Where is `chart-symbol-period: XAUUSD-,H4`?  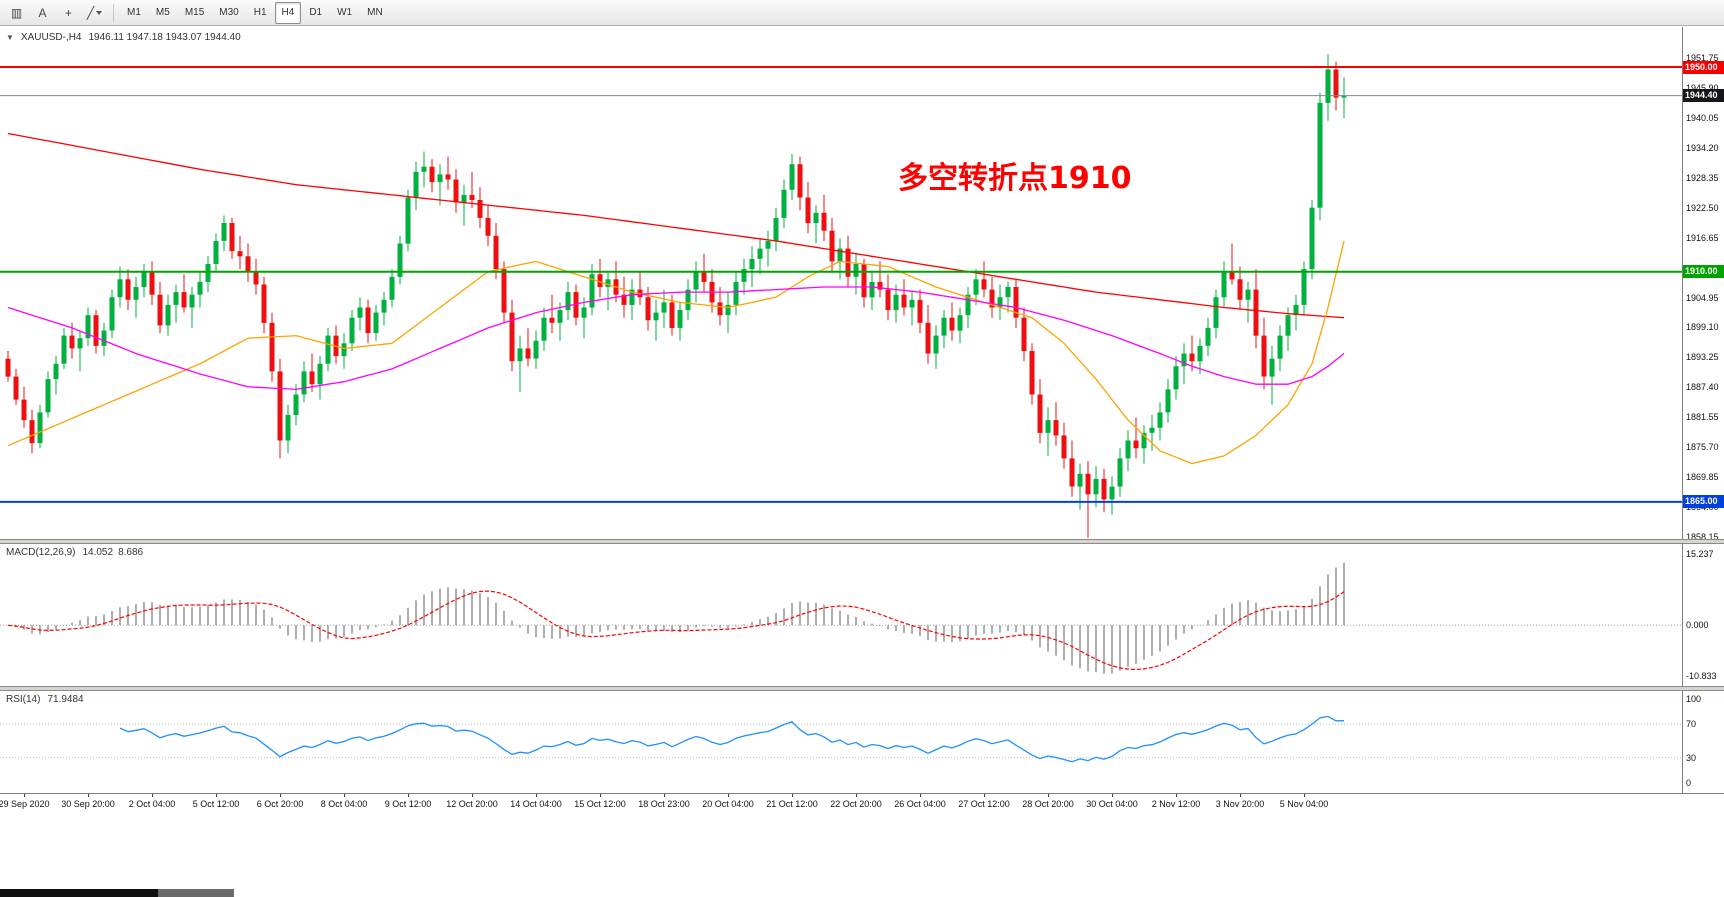
chart-symbol-period: XAUUSD-,H4 is located at coordinates (51, 37).